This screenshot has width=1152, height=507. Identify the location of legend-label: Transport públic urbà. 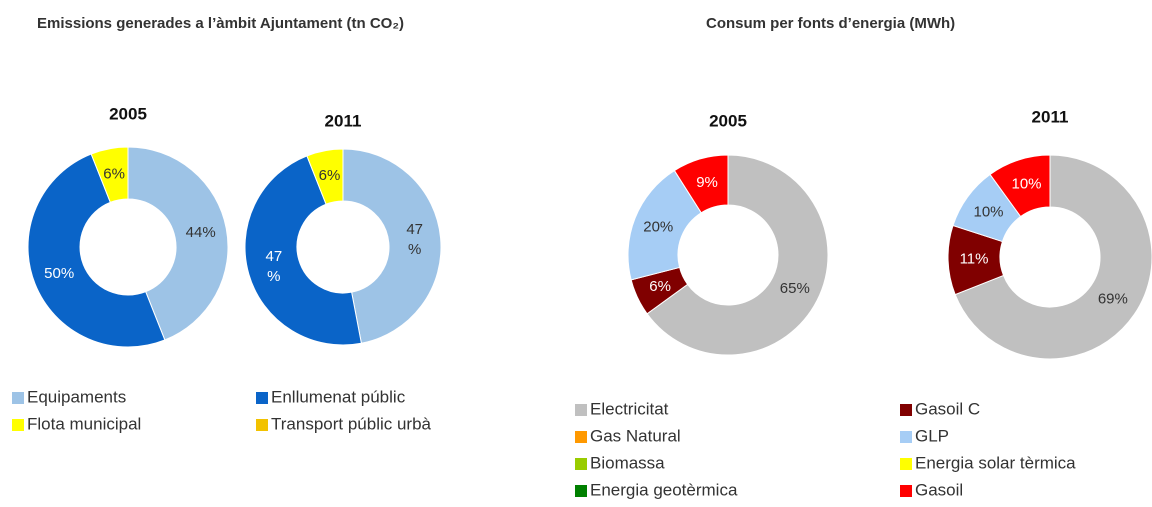
(351, 423).